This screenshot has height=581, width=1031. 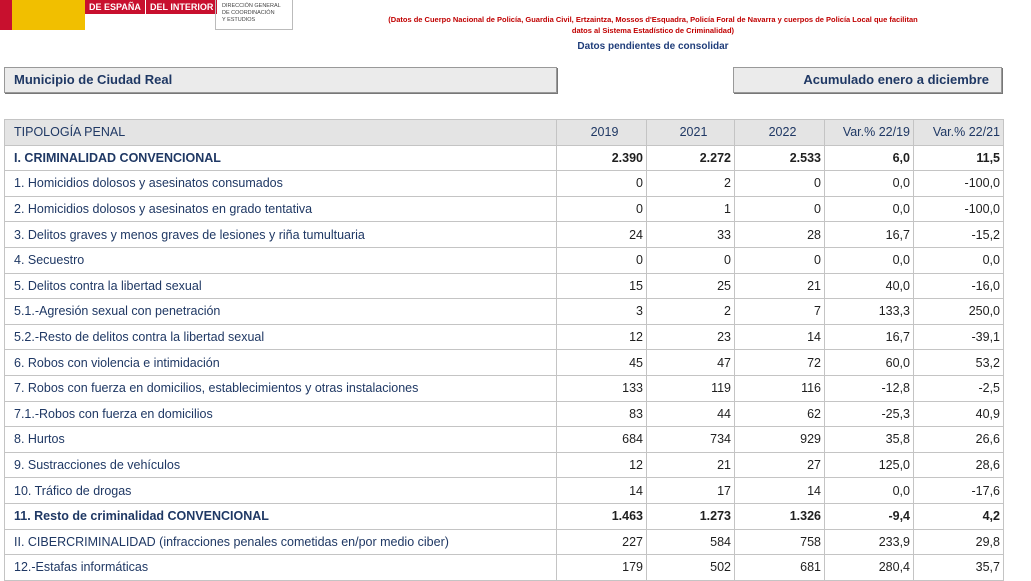 I want to click on cell-value: 45, so click(x=601, y=362).